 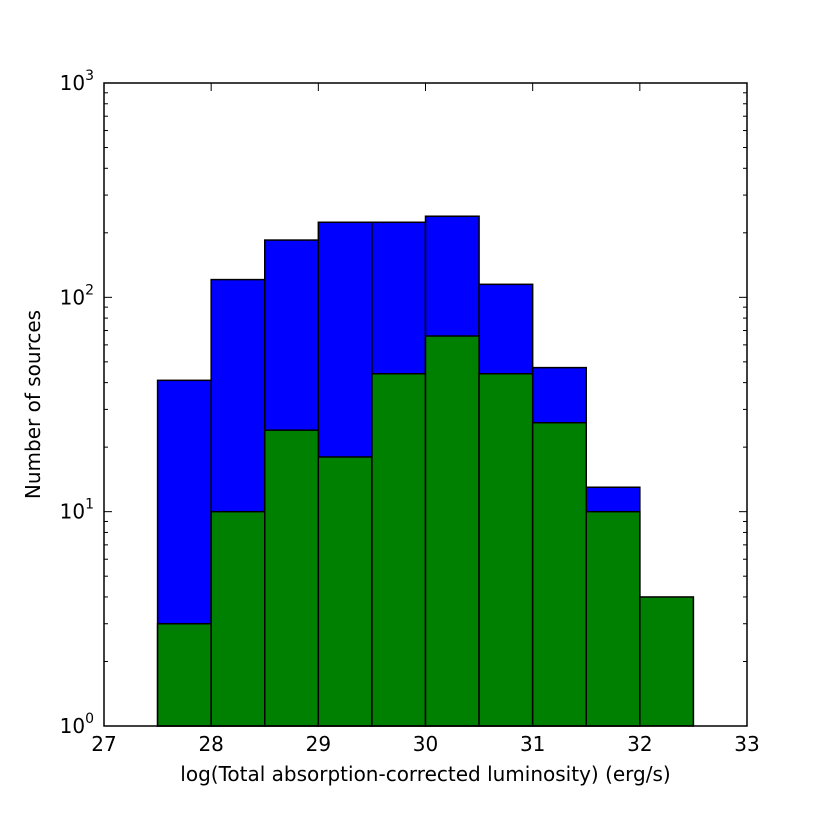 I want to click on y-tick-label: 10⁰, so click(x=77, y=724).